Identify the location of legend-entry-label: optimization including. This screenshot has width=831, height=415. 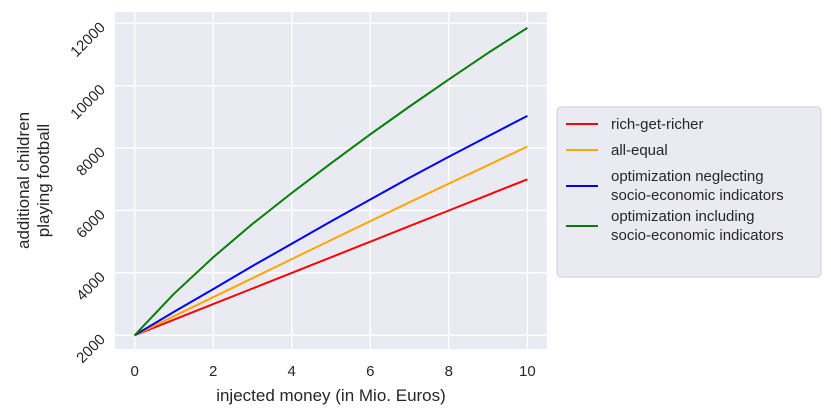
(682, 216).